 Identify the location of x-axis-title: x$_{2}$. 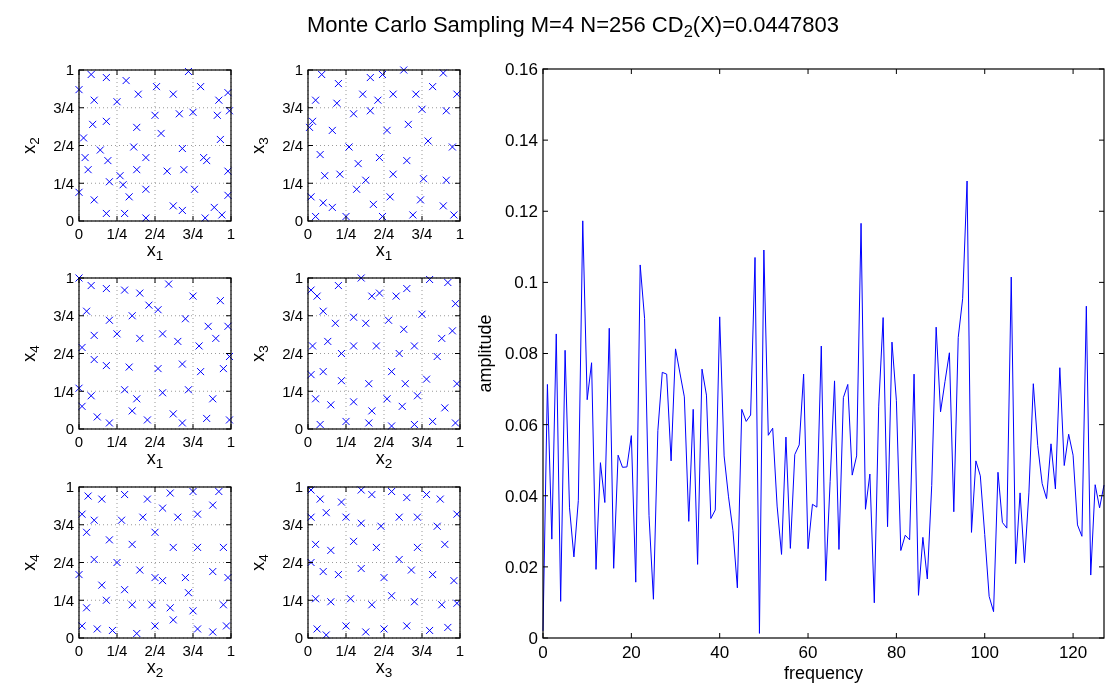
(155, 669).